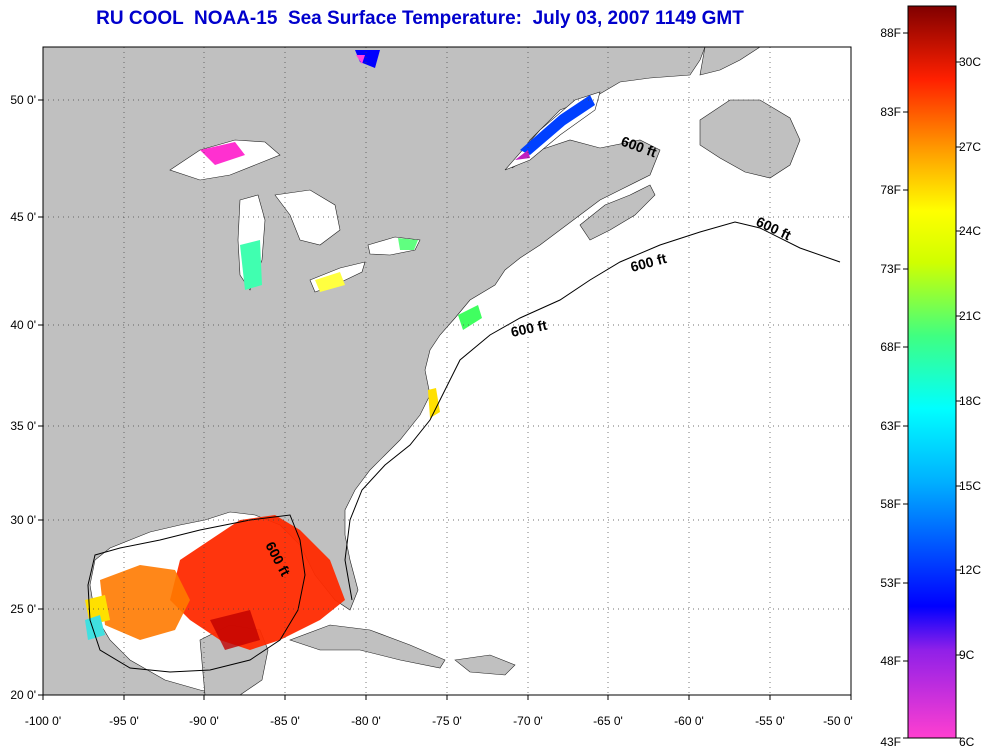 This screenshot has width=984, height=754. What do you see at coordinates (890, 504) in the screenshot?
I see `fahrenheit-label: 58F` at bounding box center [890, 504].